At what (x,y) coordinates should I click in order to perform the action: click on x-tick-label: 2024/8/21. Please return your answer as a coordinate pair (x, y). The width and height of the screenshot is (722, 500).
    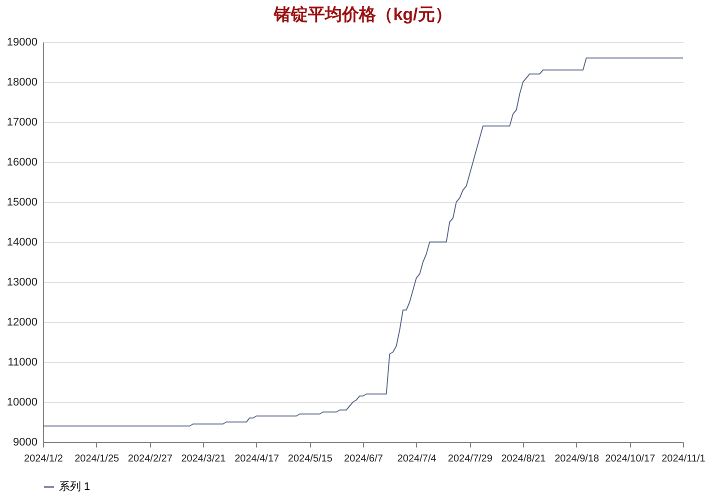
    Looking at the image, I should click on (523, 459).